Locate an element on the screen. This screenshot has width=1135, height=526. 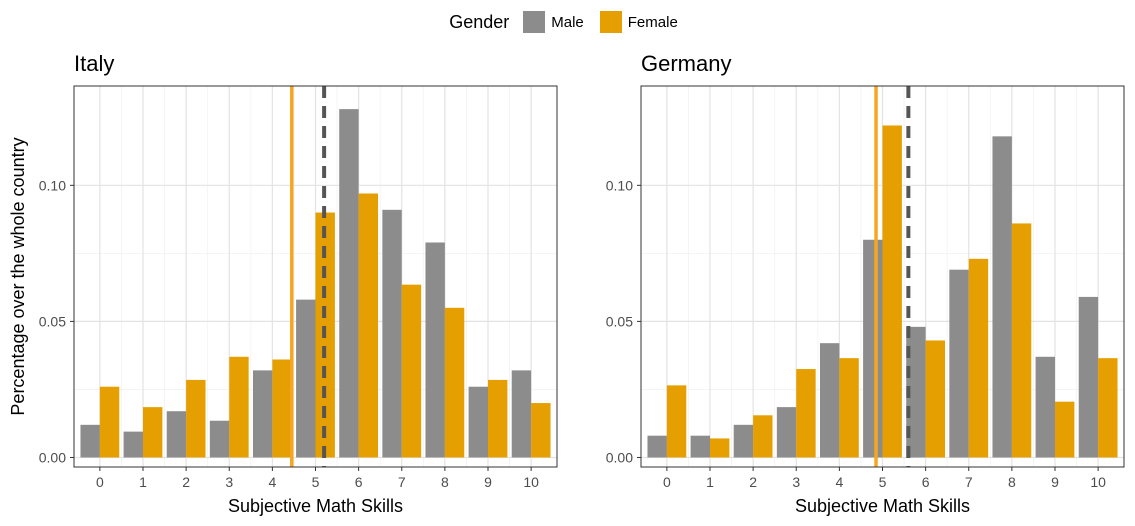
panel-1-xtick-label-0: 0 is located at coordinates (667, 482).